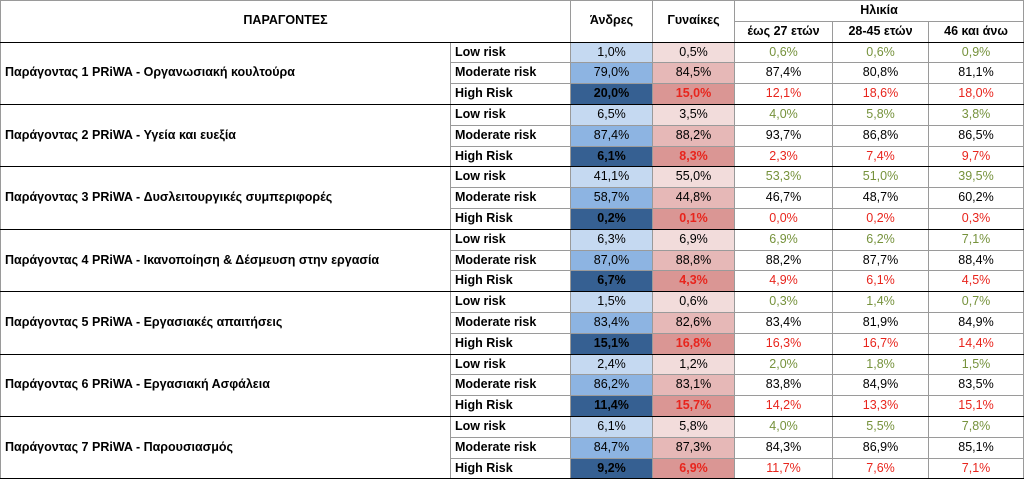  What do you see at coordinates (976, 343) in the screenshot?
I see `age-value: 14,4%` at bounding box center [976, 343].